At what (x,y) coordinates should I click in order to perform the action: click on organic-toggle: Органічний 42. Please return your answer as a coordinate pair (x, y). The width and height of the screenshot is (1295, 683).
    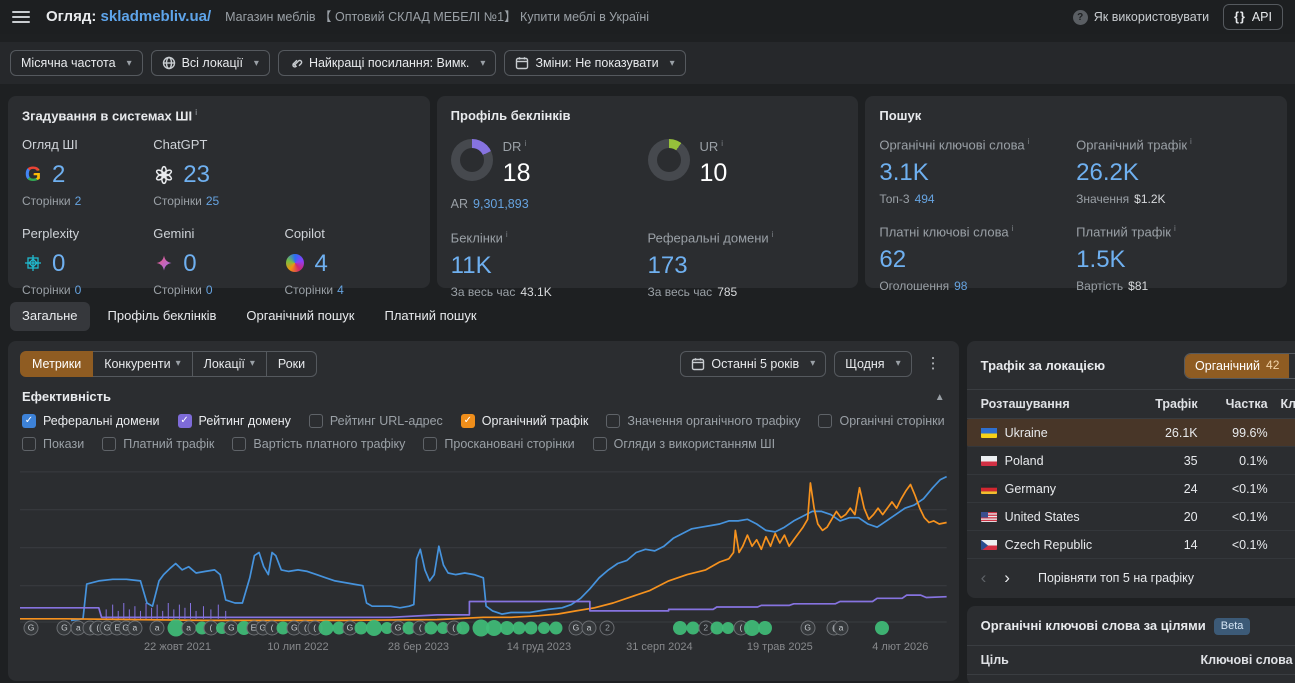
    Looking at the image, I should click on (1237, 366).